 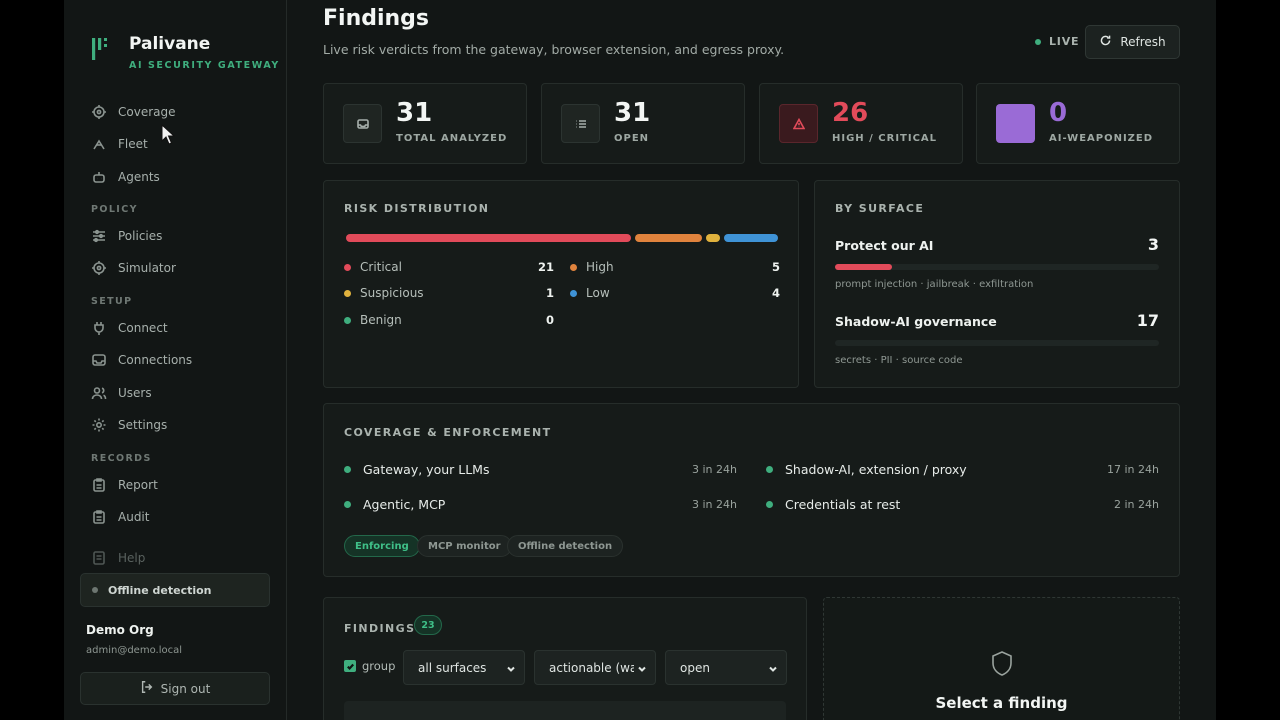 What do you see at coordinates (1147, 320) in the screenshot?
I see `surface-count: 17` at bounding box center [1147, 320].